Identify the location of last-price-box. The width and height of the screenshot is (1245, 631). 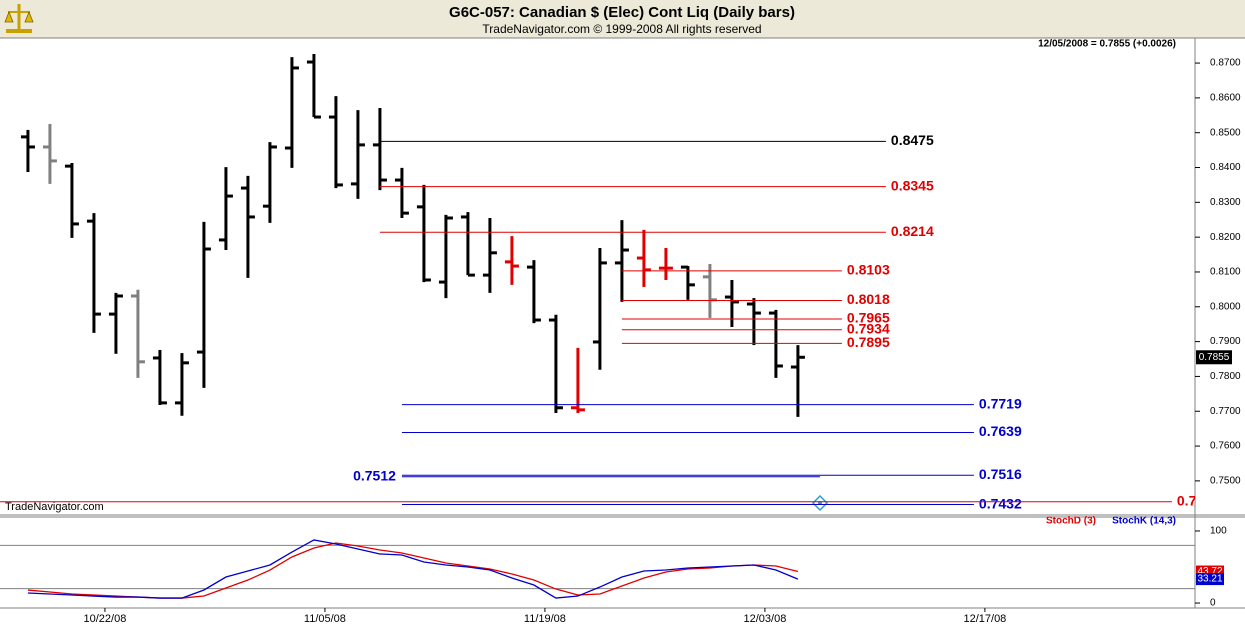
(1214, 357).